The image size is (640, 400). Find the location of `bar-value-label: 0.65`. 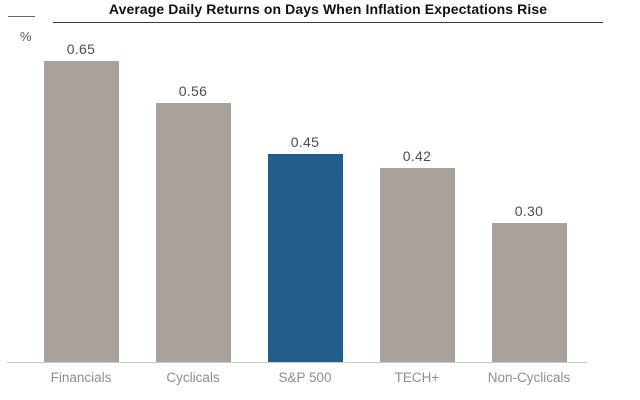

bar-value-label: 0.65 is located at coordinates (81, 49).